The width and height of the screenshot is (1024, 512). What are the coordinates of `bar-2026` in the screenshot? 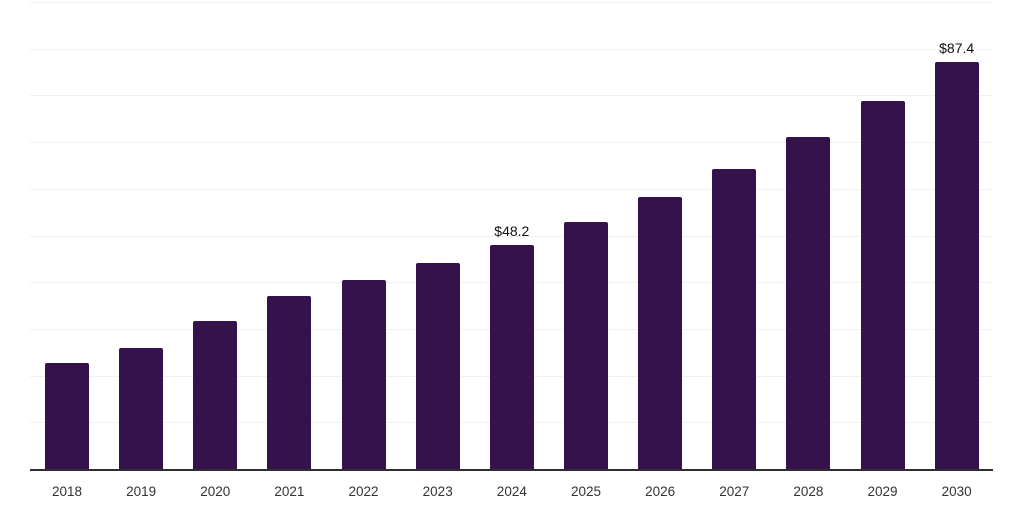 It's located at (660, 333).